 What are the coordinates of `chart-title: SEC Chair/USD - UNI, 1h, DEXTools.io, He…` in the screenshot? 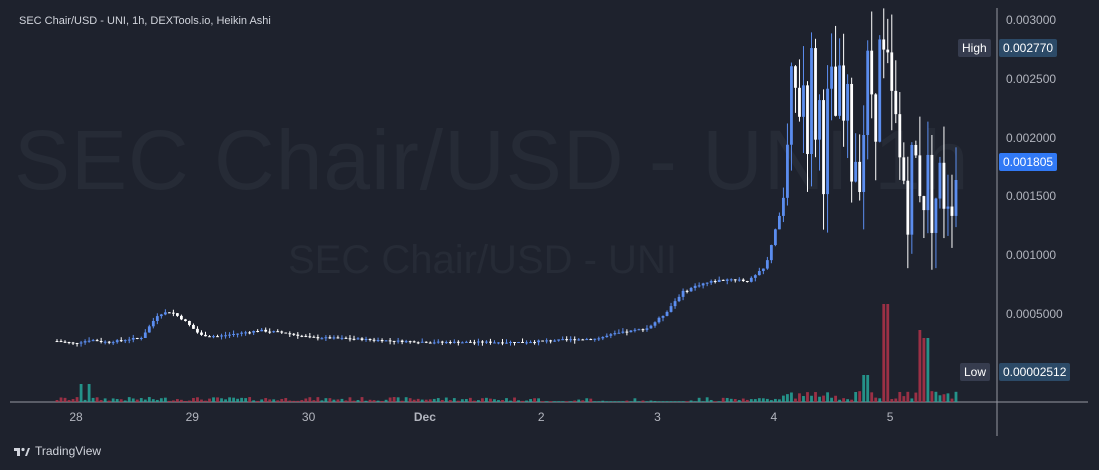 It's located at (145, 21).